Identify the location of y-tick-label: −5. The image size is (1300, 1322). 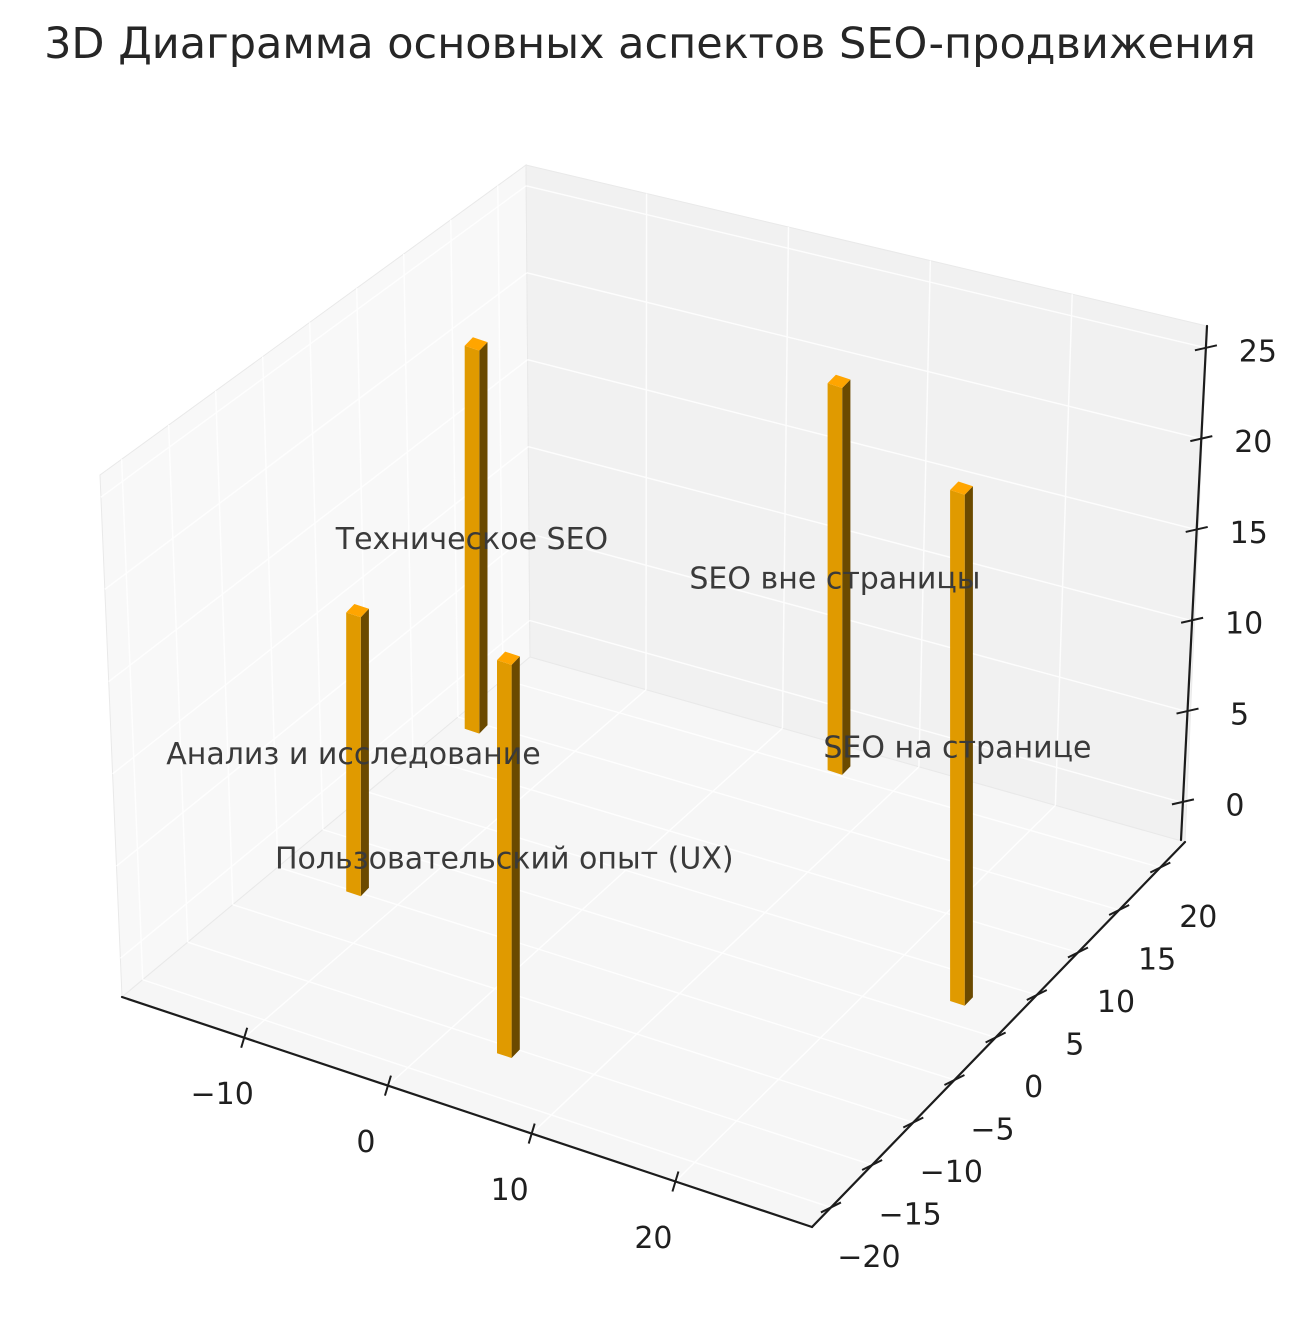
(992, 1129).